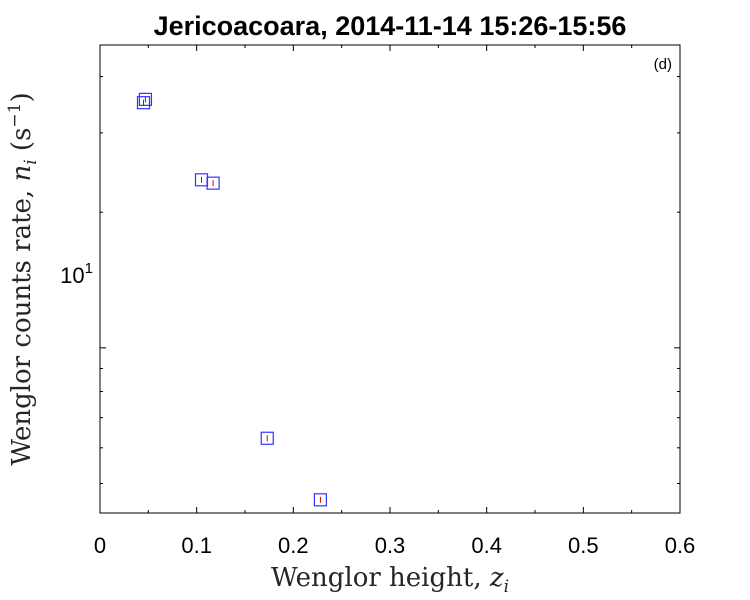 This screenshot has width=750, height=600. Describe the element at coordinates (196, 545) in the screenshot. I see `x-tick-label: 0.1` at that location.